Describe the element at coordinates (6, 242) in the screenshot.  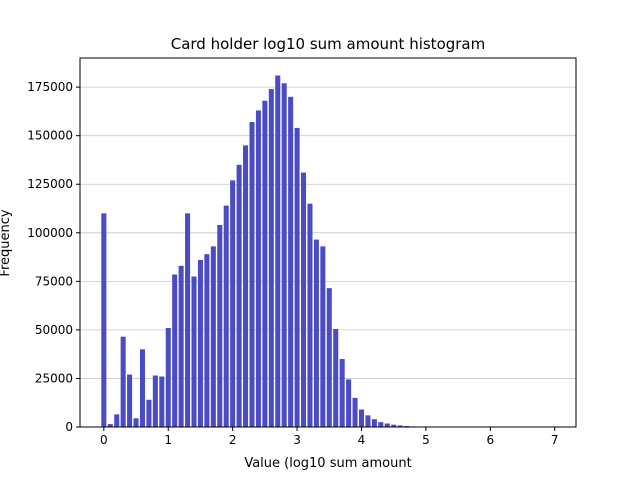
I see `y-axis-label: Frequency` at that location.